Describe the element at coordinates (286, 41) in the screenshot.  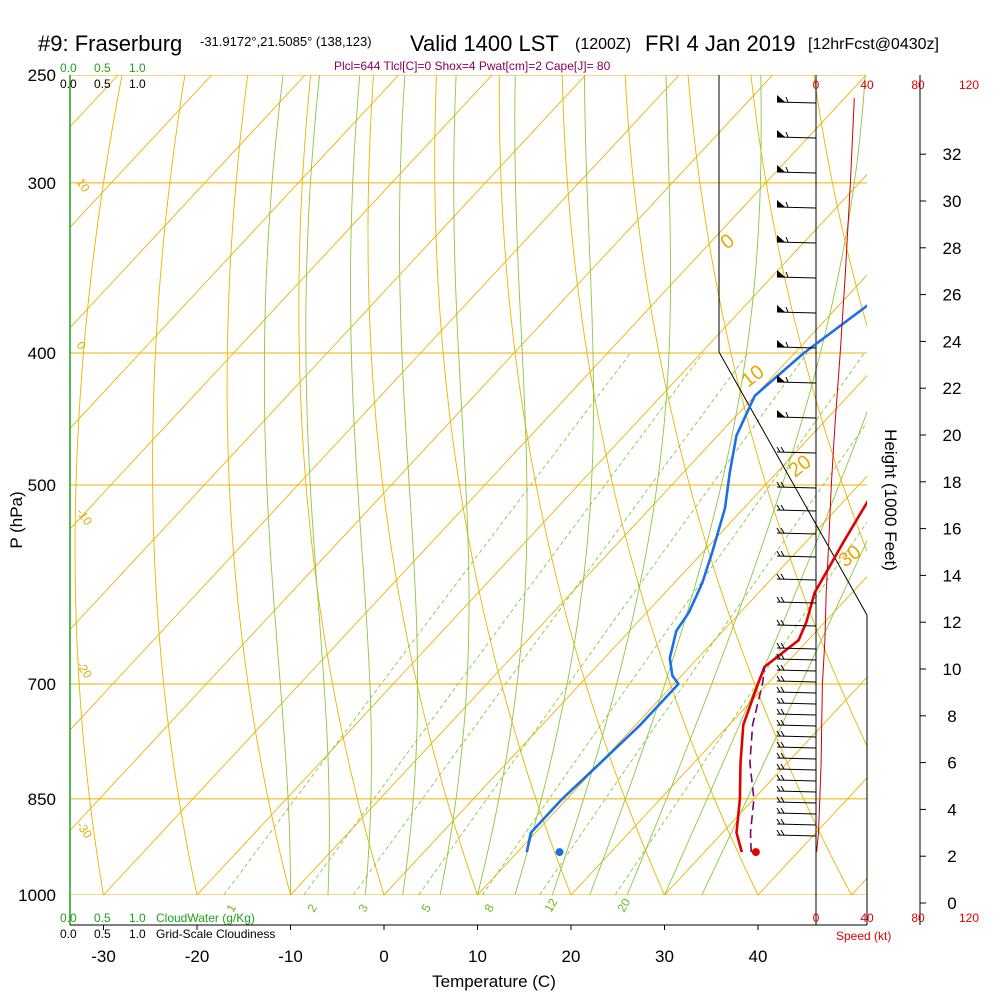
I see `station-coords: -31.9172°,21.5085° (138,123)` at that location.